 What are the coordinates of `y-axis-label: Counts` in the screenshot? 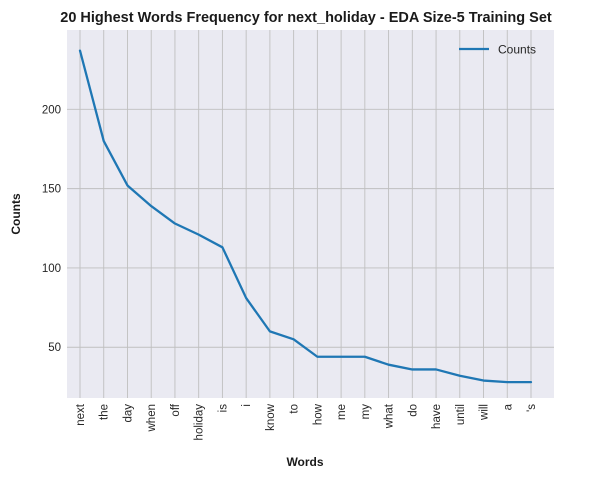 It's located at (16, 214).